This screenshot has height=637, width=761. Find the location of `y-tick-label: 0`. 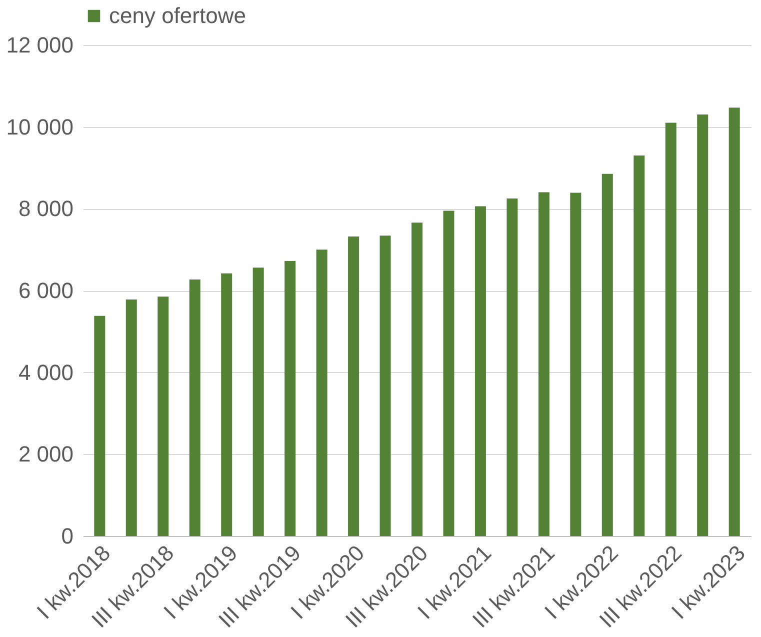

y-tick-label: 0 is located at coordinates (67, 536).